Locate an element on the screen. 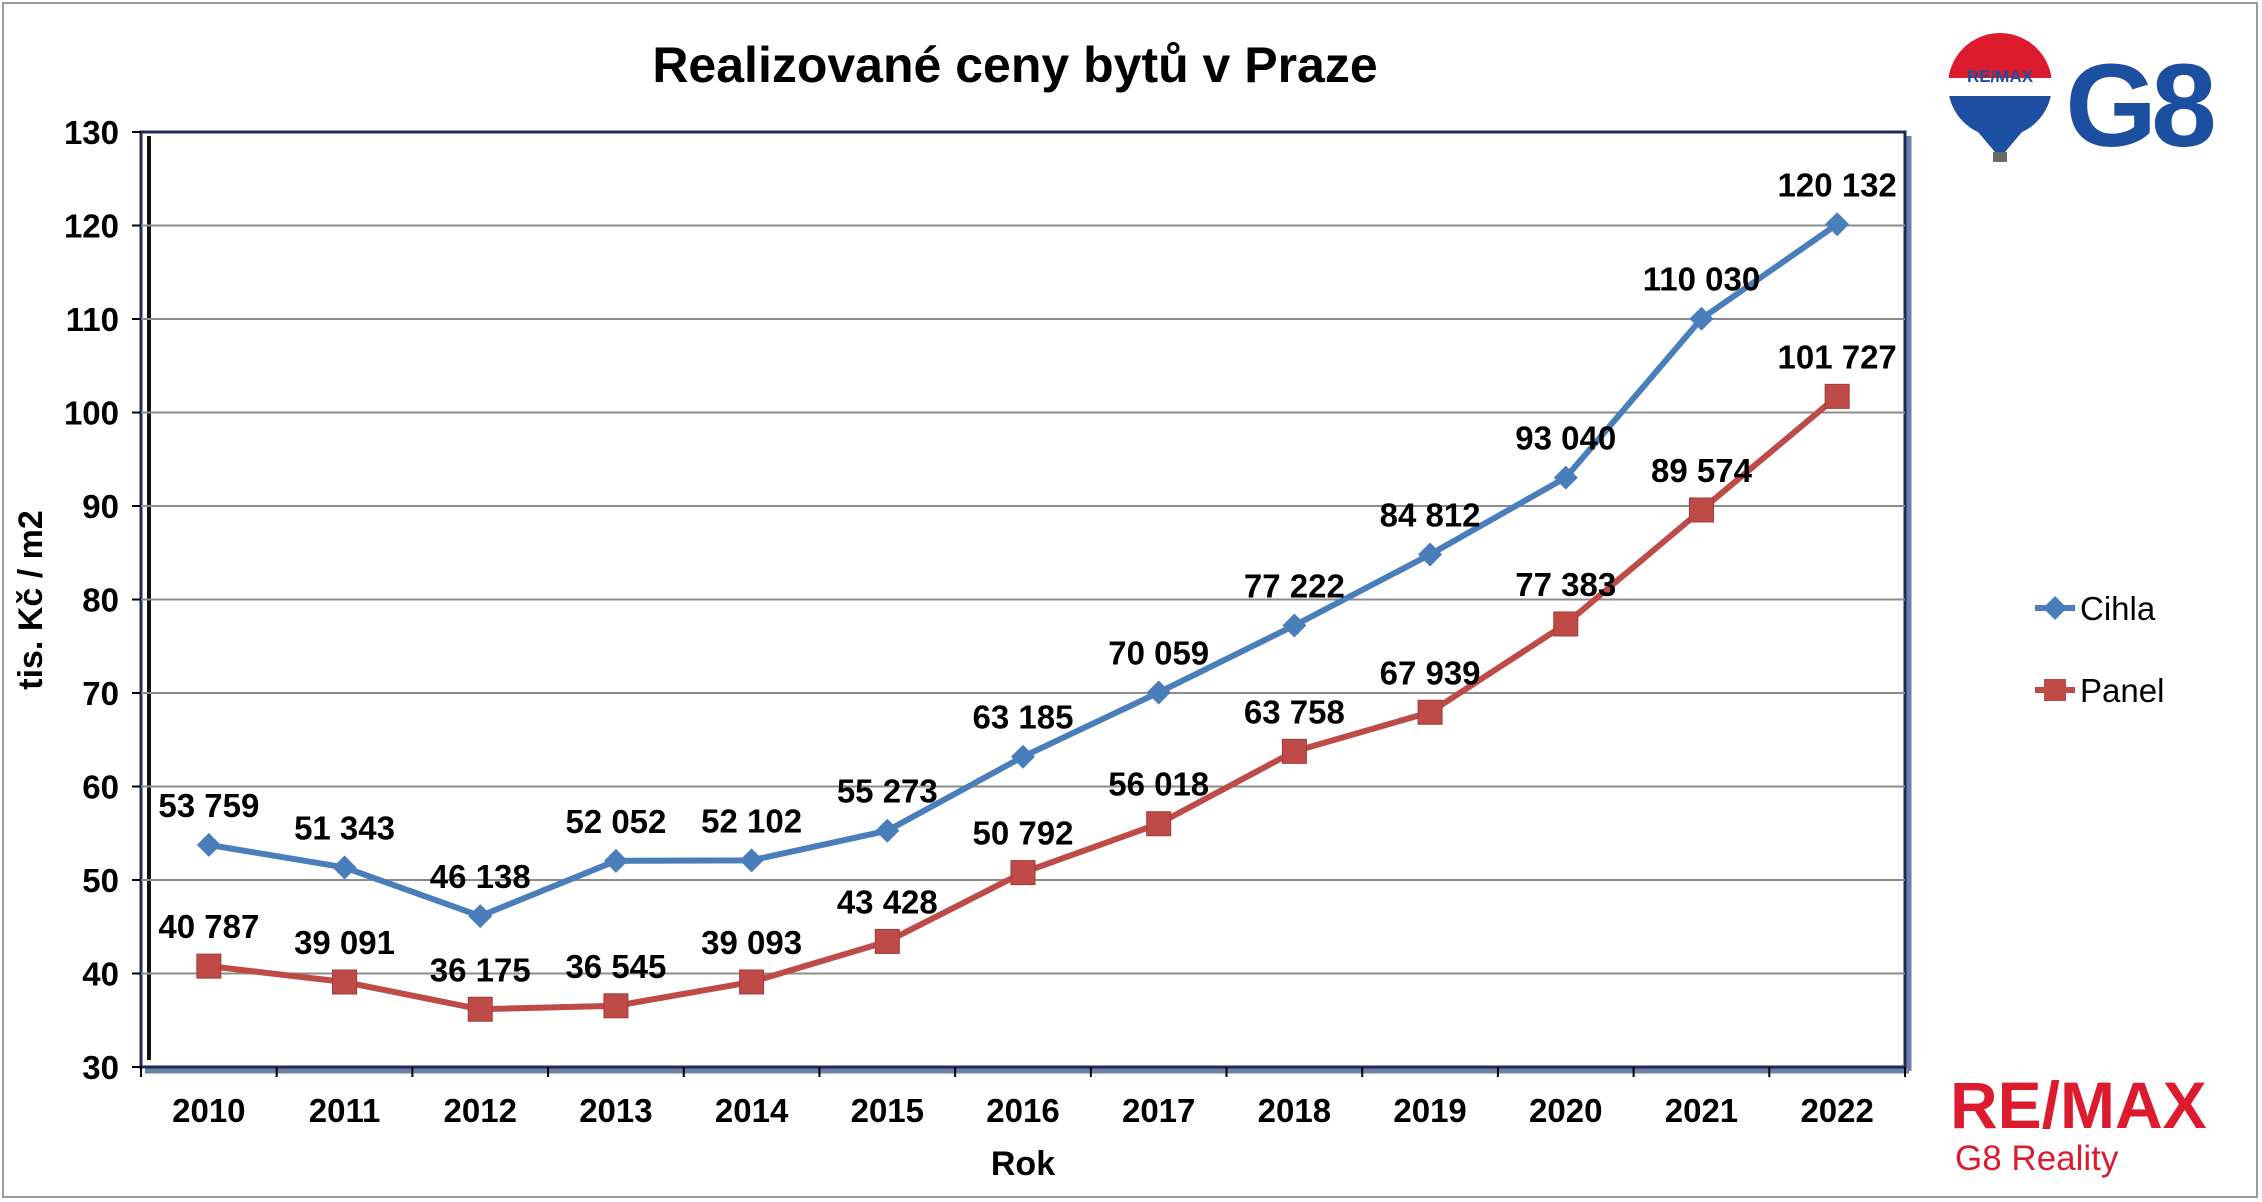 The height and width of the screenshot is (1202, 2262). y-axis: 30 40 50 60 70 80 90 100 110 120 130 is located at coordinates (102, 600).